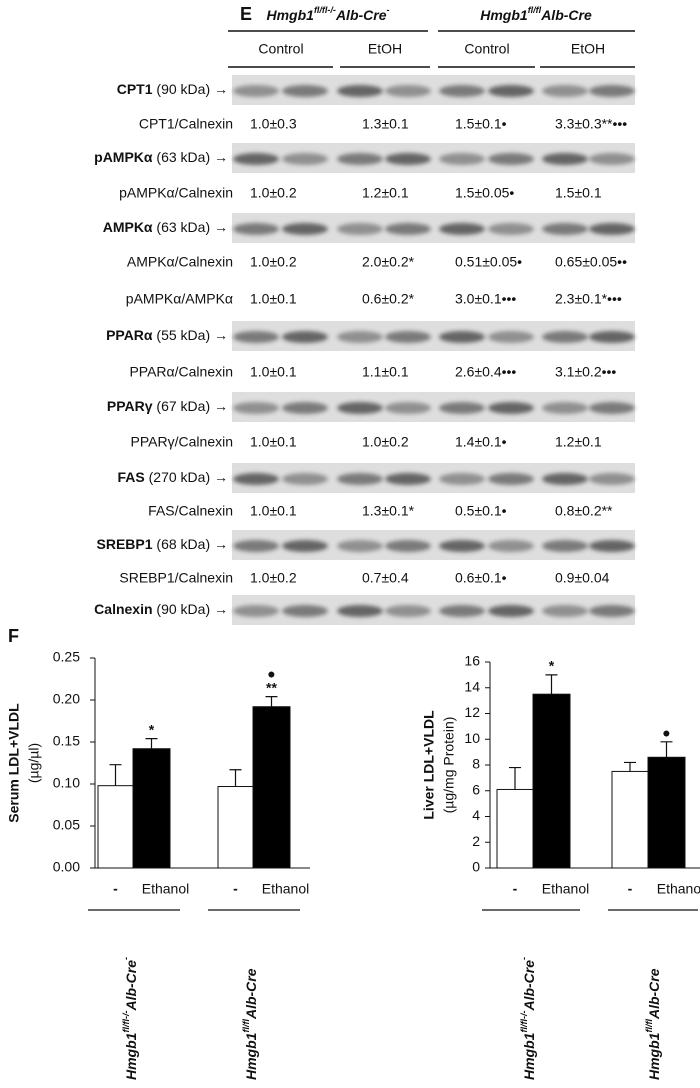  Describe the element at coordinates (66, 825) in the screenshot. I see `y-tick-label: 0.05` at that location.